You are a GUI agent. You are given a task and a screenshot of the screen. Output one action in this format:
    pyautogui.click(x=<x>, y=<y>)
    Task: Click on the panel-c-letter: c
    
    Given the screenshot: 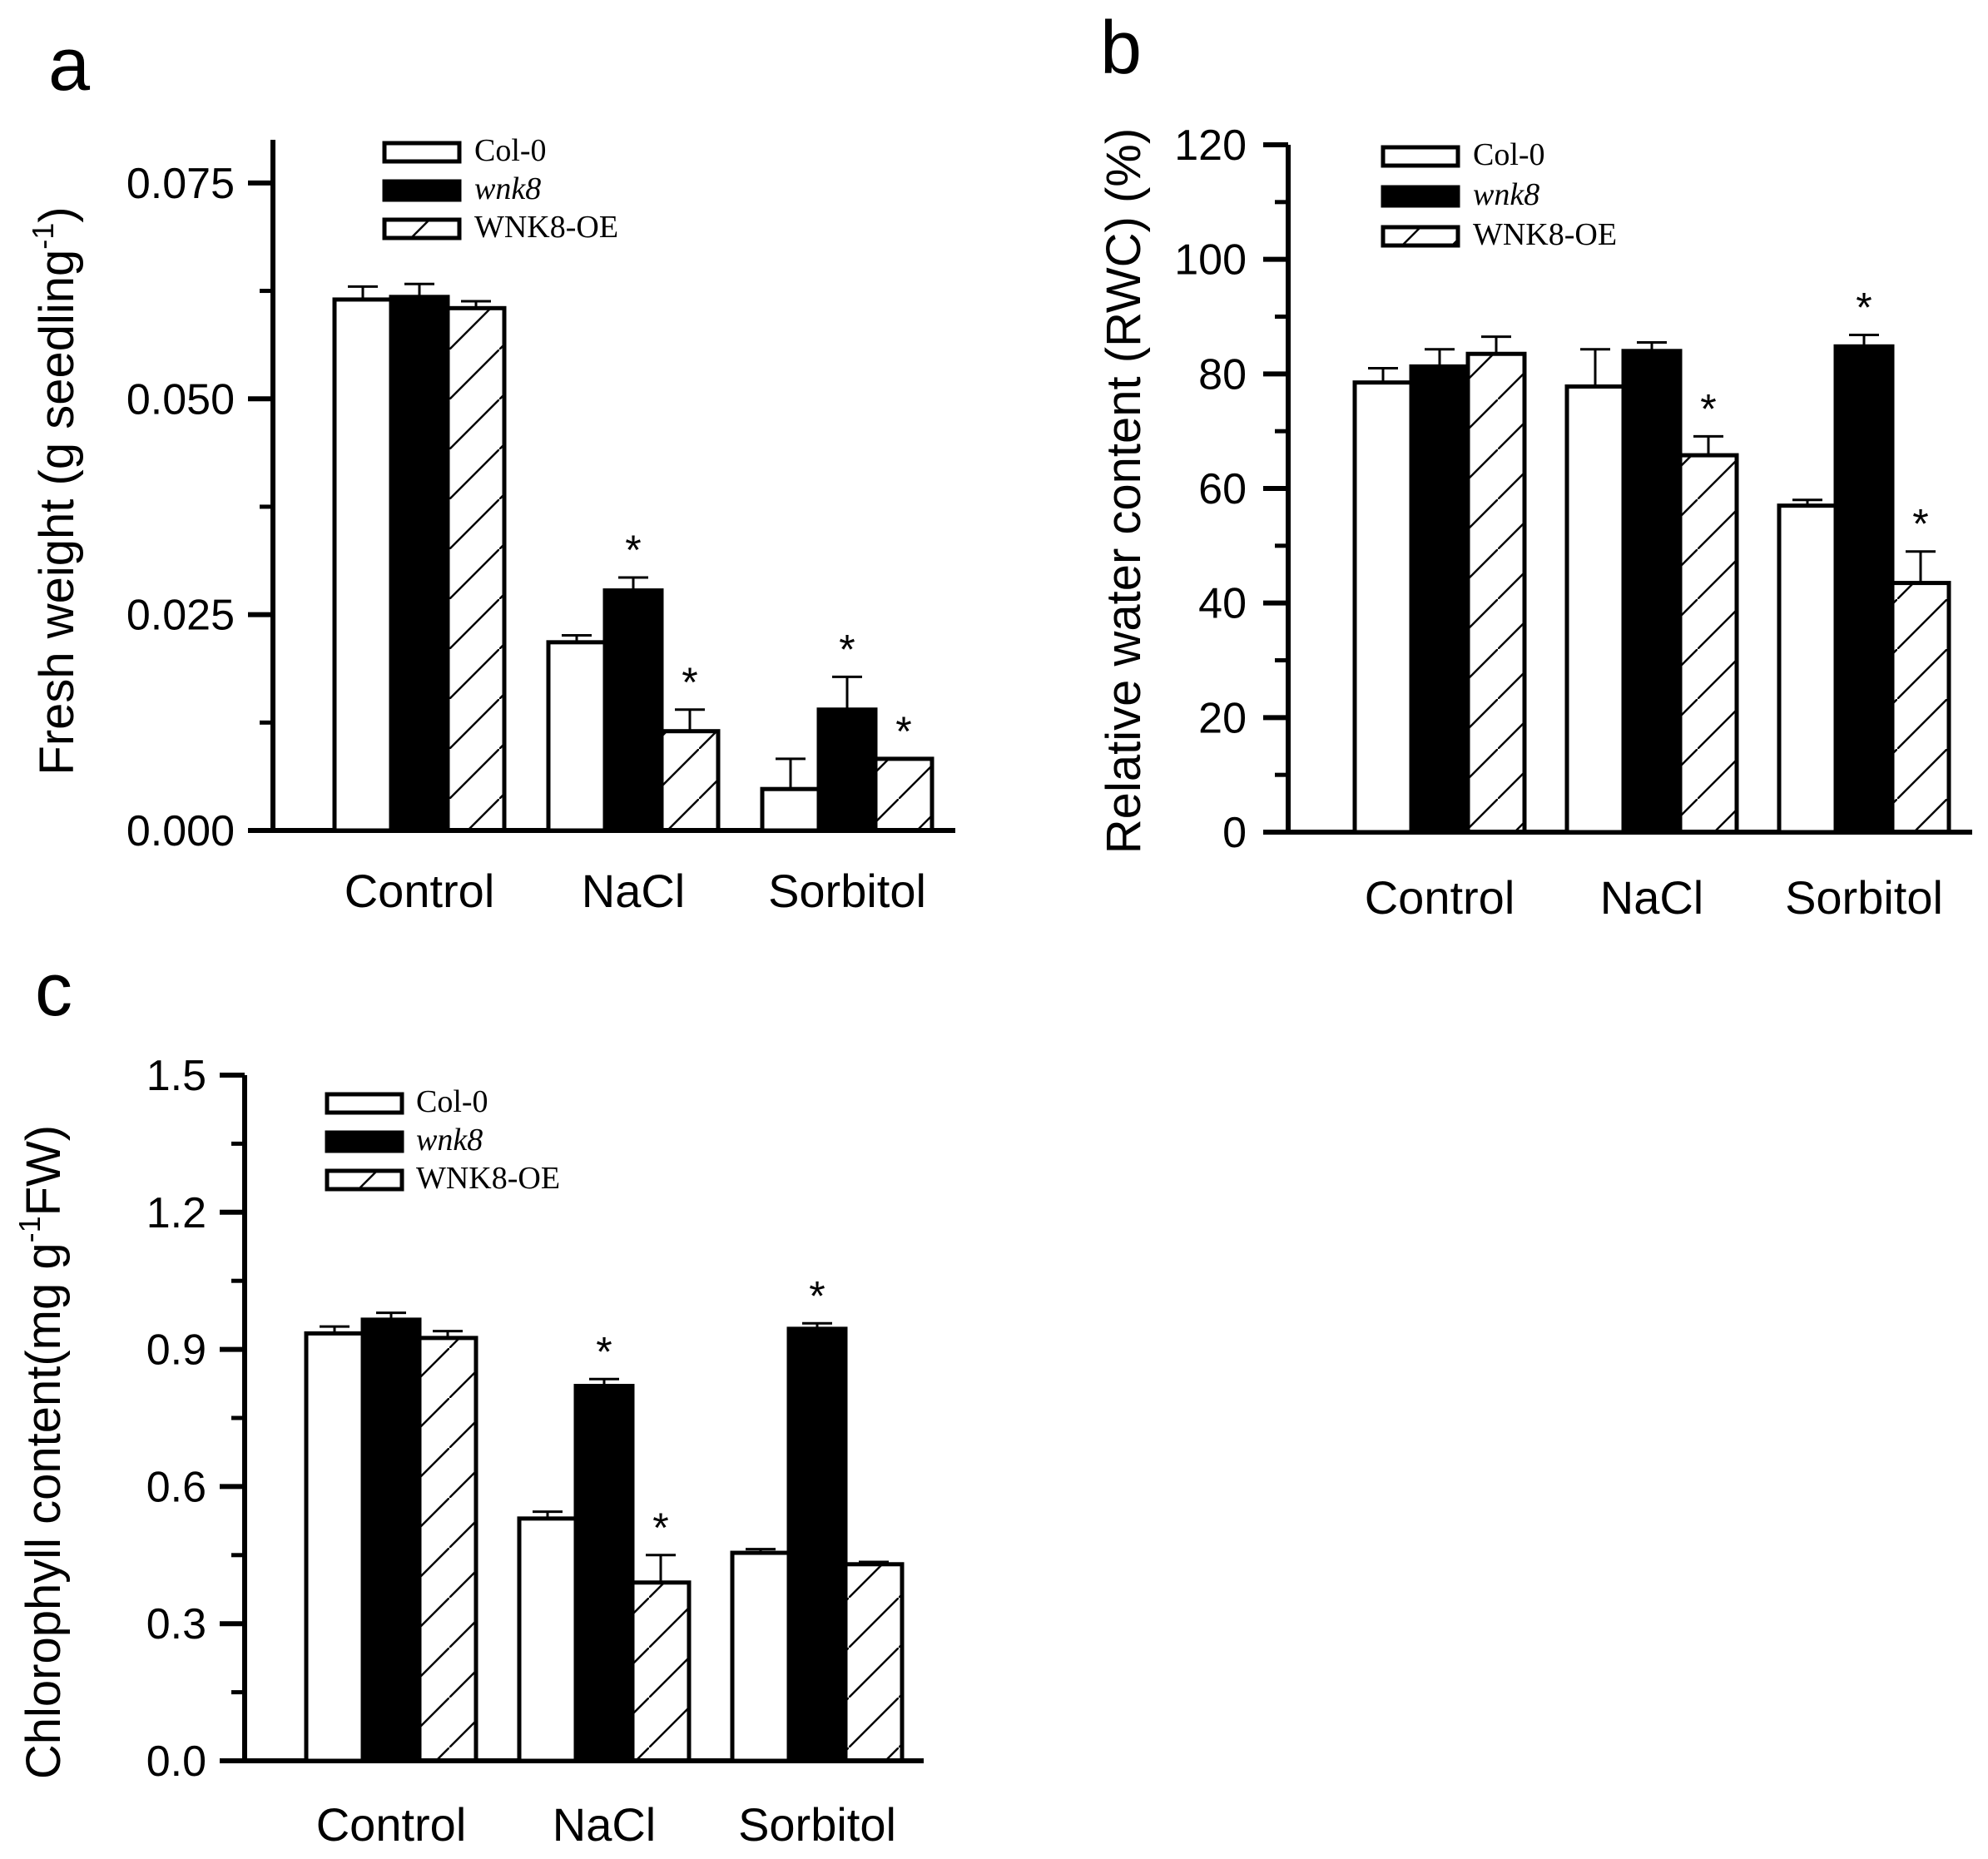 What is the action you would take?
    pyautogui.click(x=53, y=990)
    